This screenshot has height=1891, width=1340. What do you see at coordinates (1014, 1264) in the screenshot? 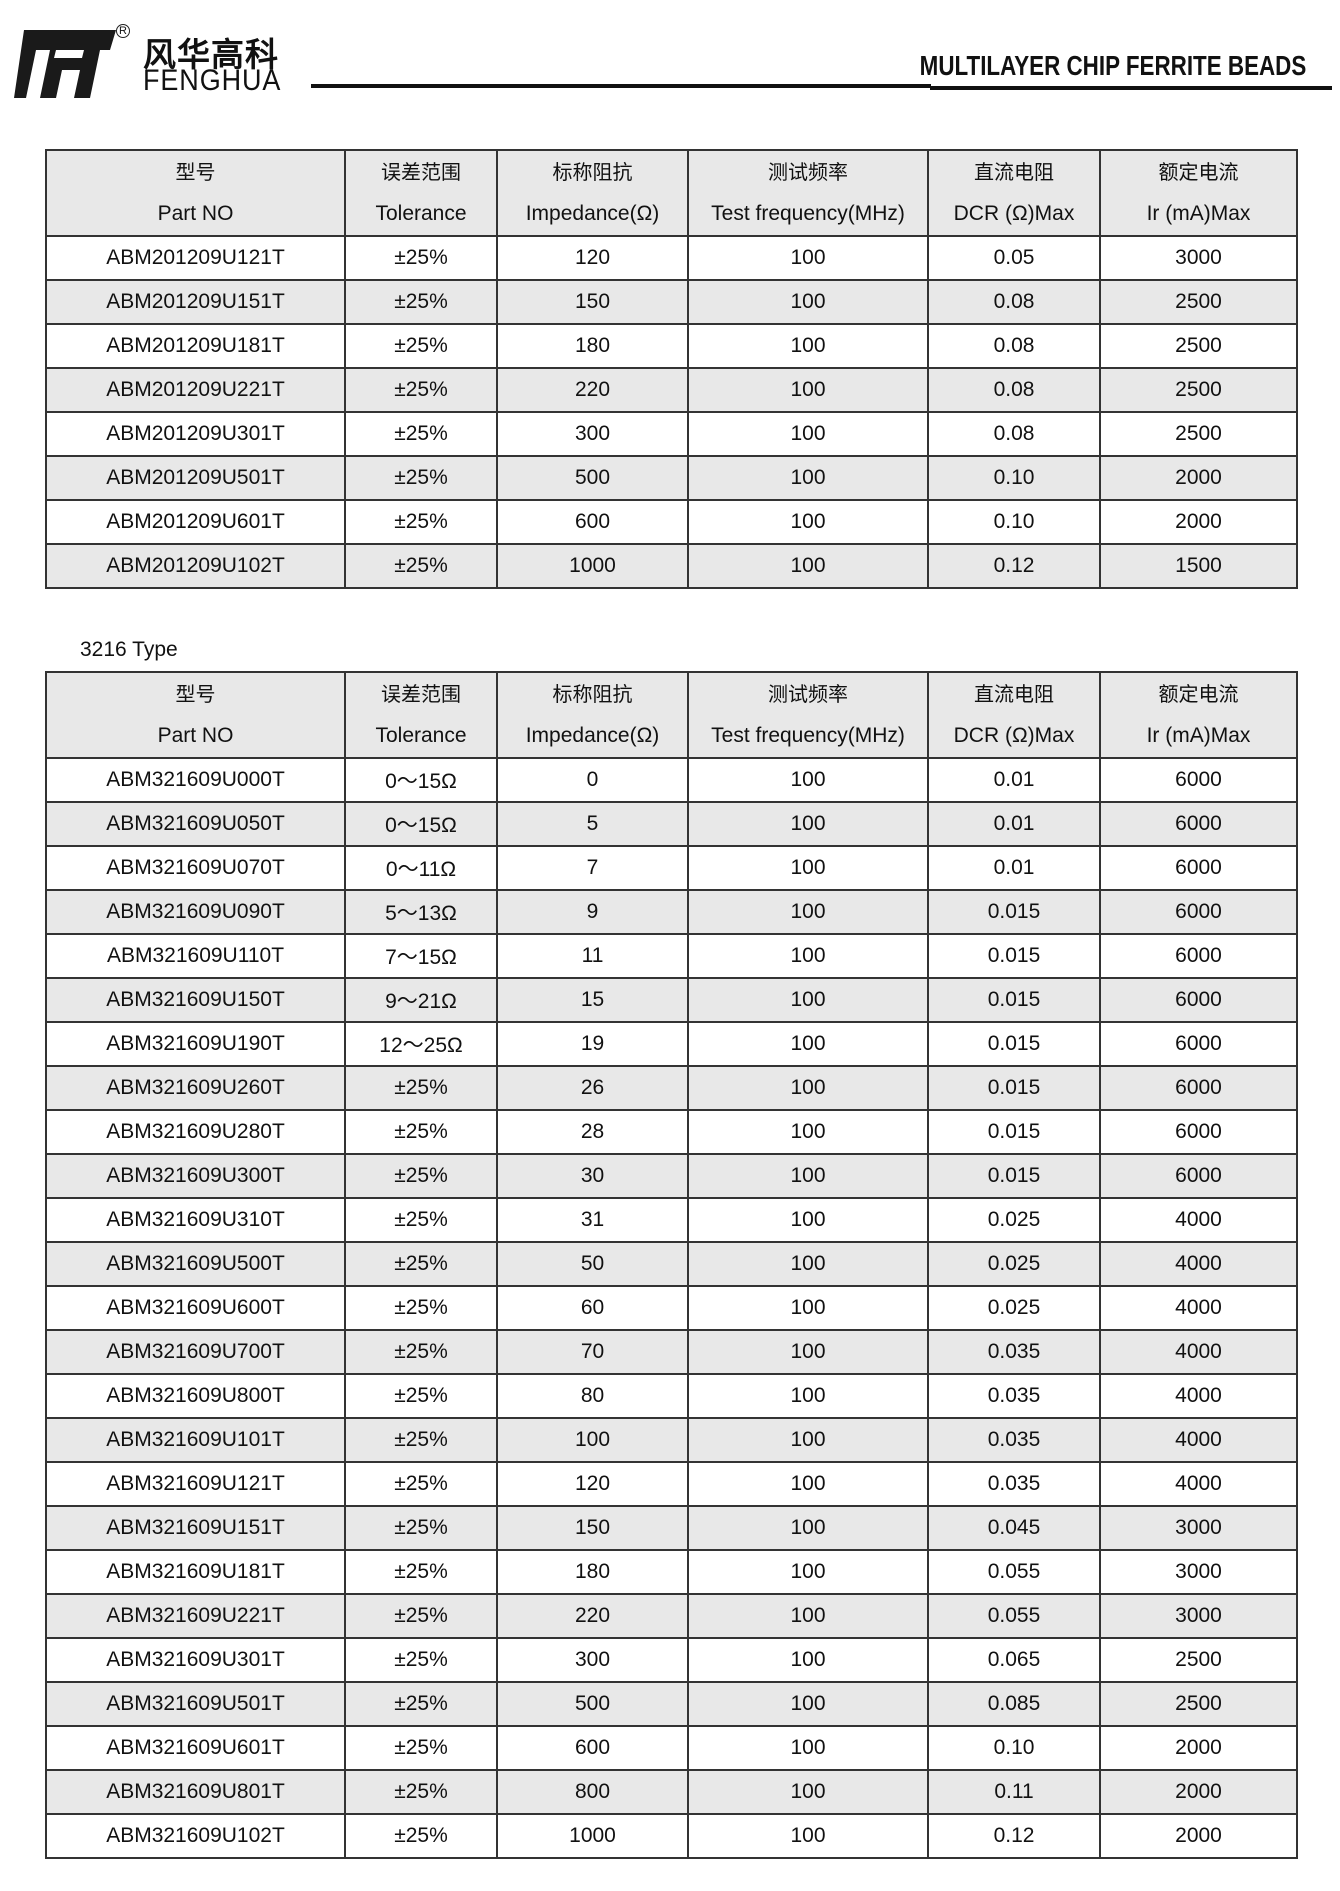
I see `cell-dcr: 0.025` at bounding box center [1014, 1264].